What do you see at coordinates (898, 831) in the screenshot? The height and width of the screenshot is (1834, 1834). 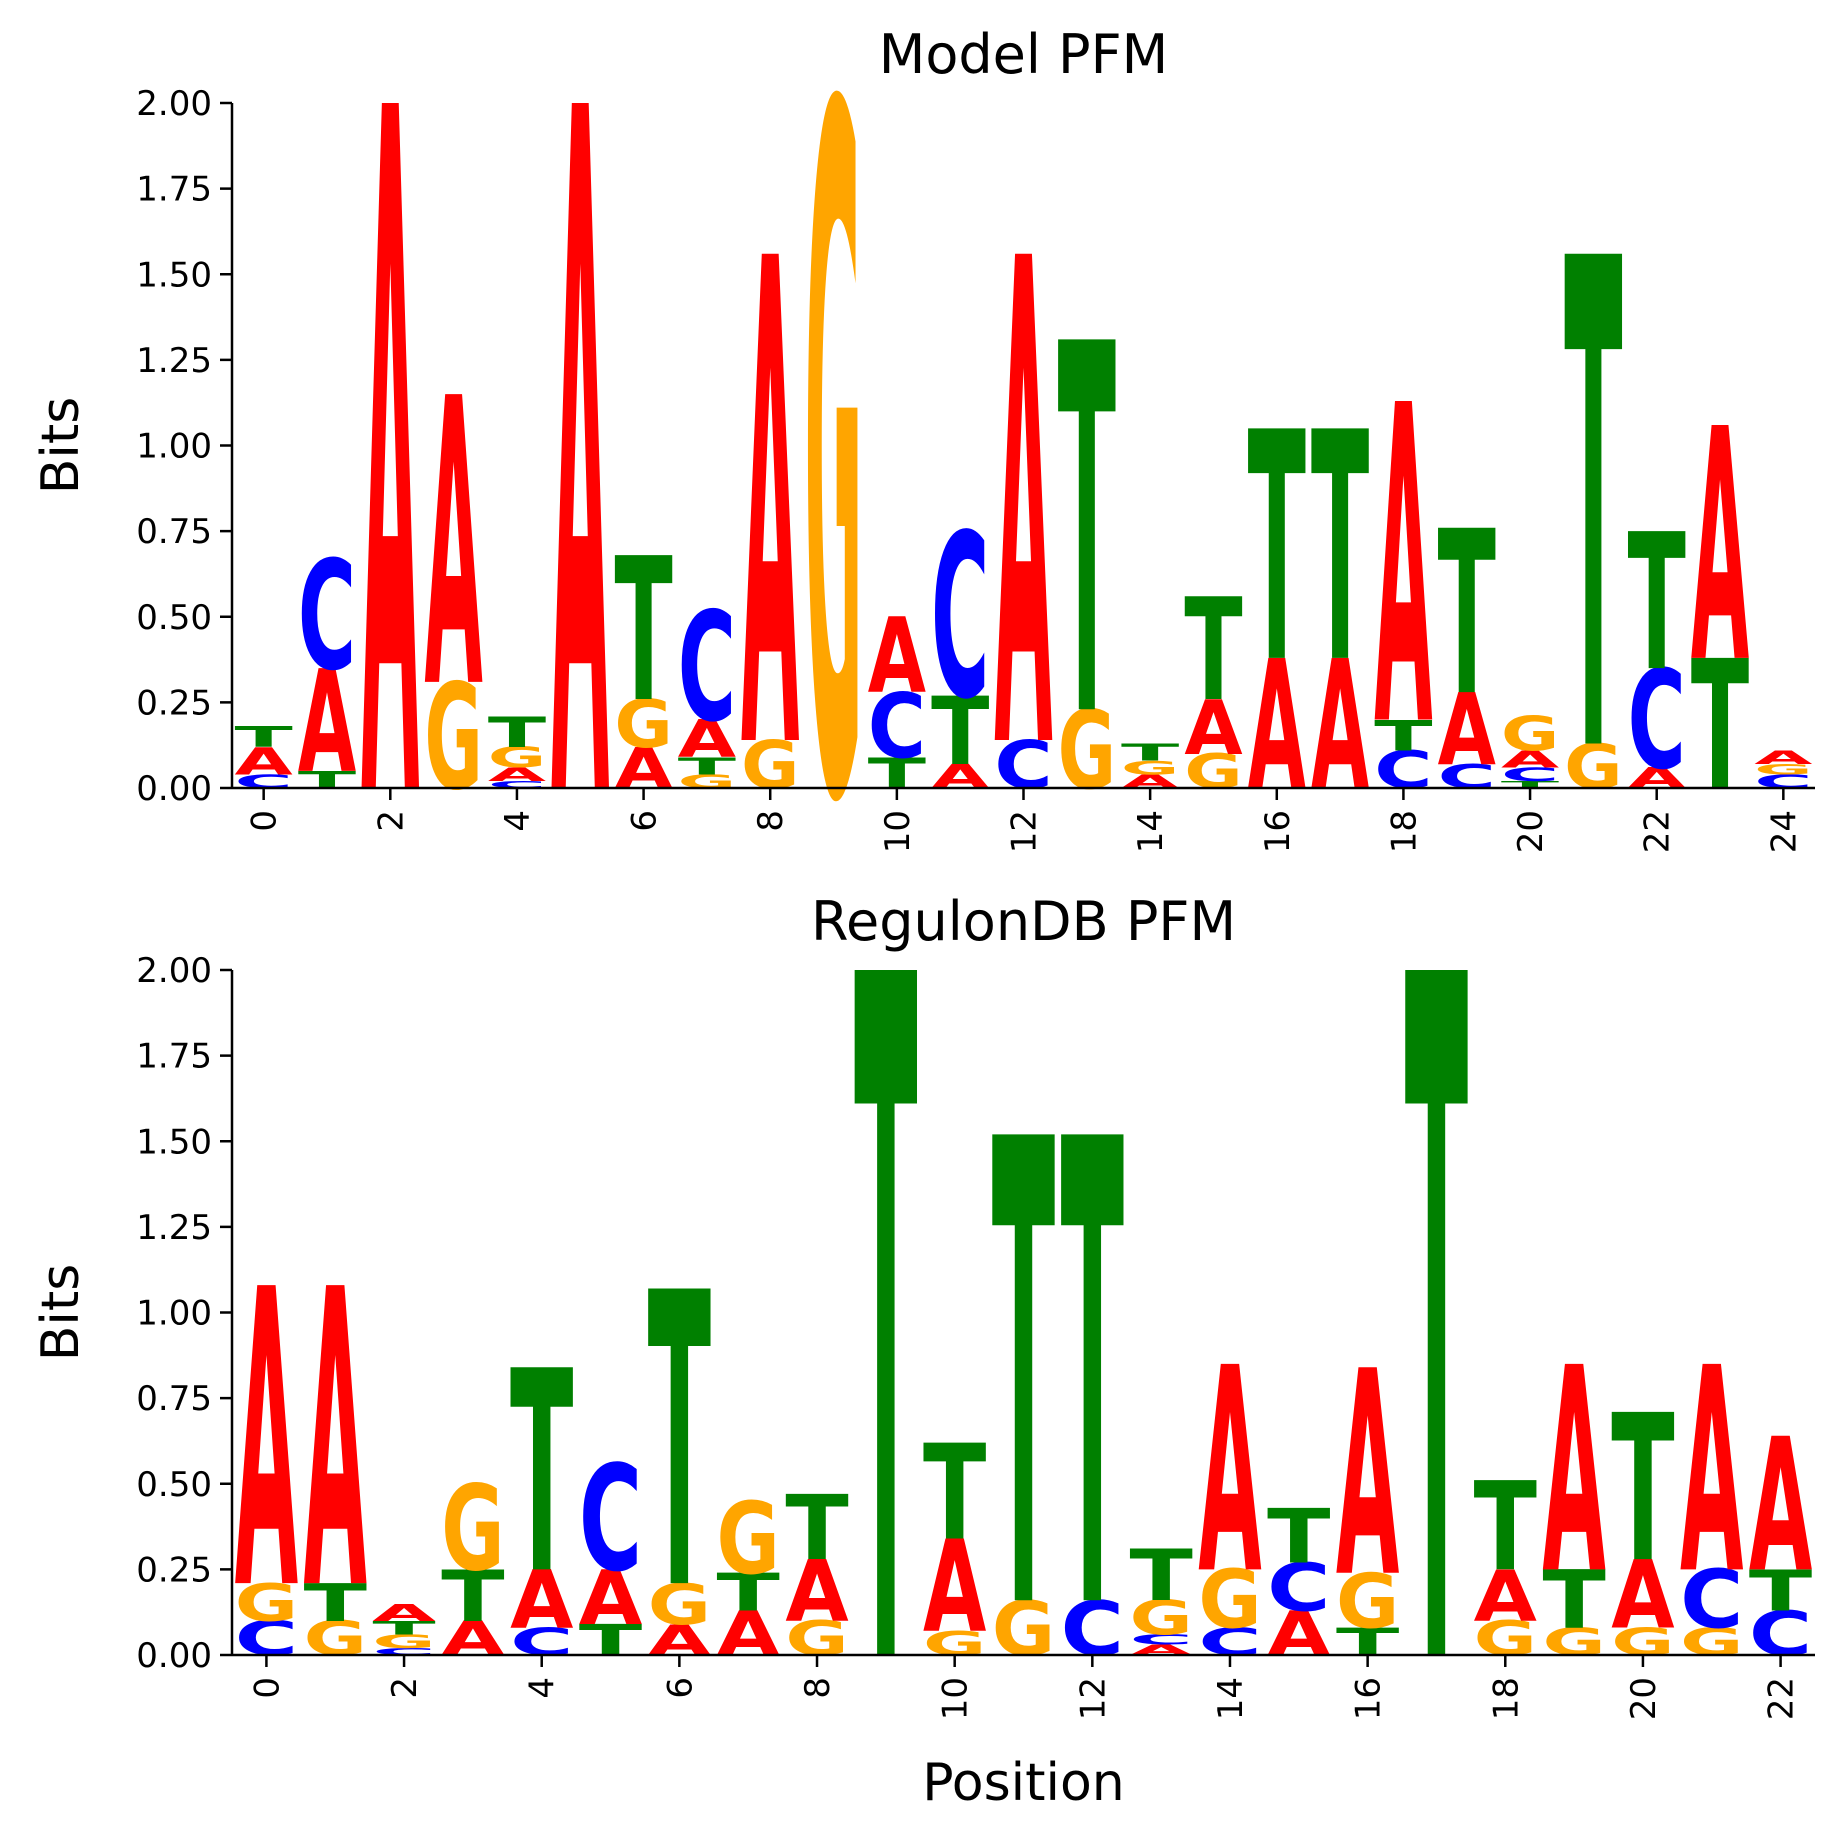 I see `x-tick-label: 10` at bounding box center [898, 831].